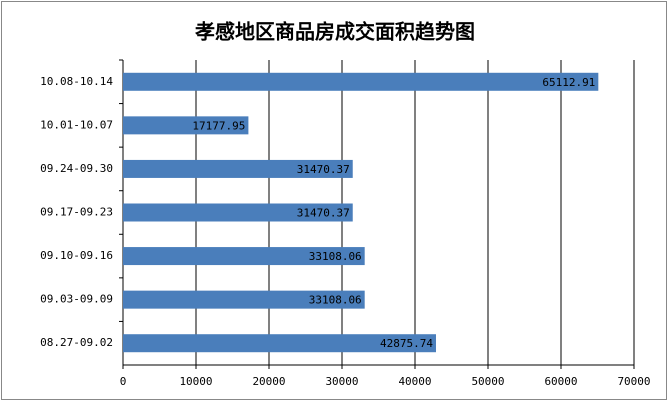 The width and height of the screenshot is (669, 402). What do you see at coordinates (76, 212) in the screenshot?
I see `y-tick-label: 09.17-09.23` at bounding box center [76, 212].